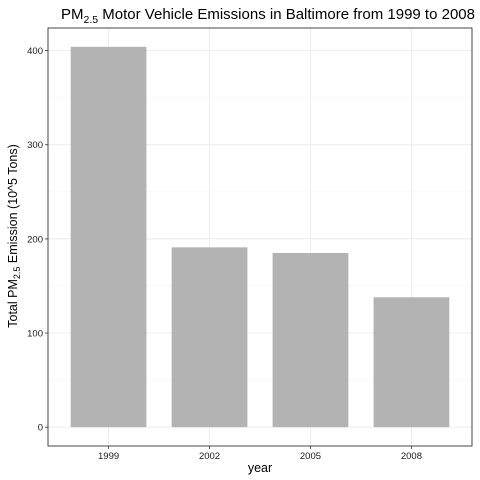 The image size is (480, 480). Describe the element at coordinates (72, 14) in the screenshot. I see `chart-title-prefix: PM` at that location.